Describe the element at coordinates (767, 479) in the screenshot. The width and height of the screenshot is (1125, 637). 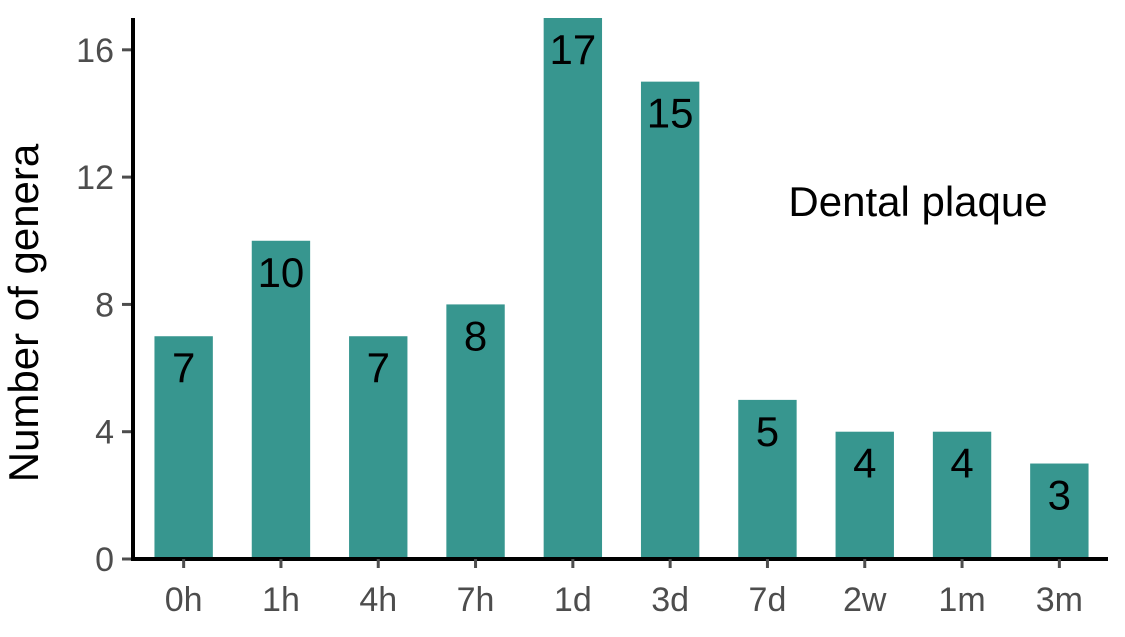
I see `bar-7d` at that location.